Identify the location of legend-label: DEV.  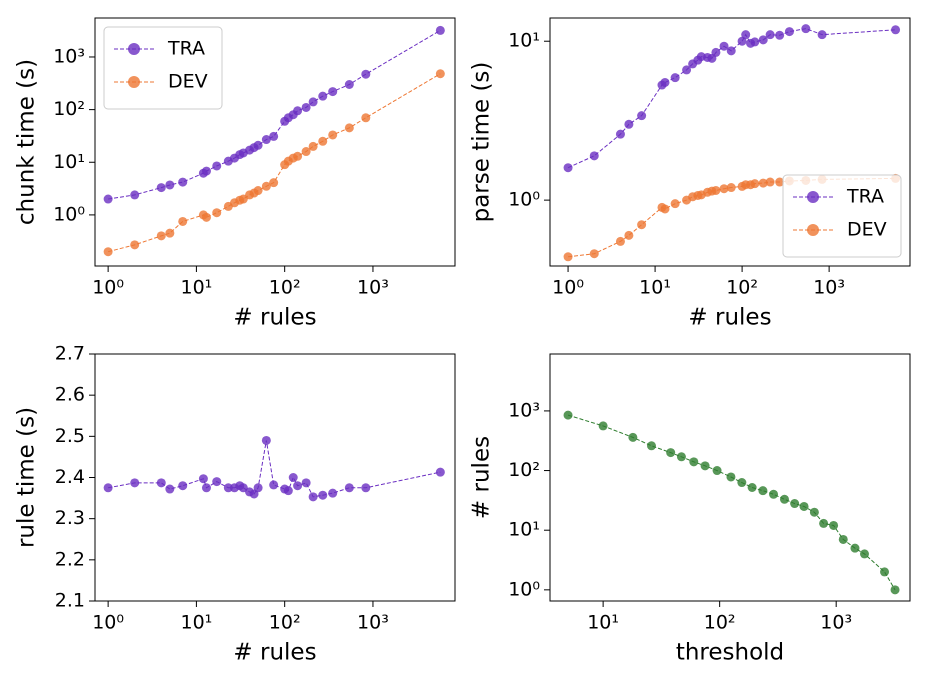
(867, 230).